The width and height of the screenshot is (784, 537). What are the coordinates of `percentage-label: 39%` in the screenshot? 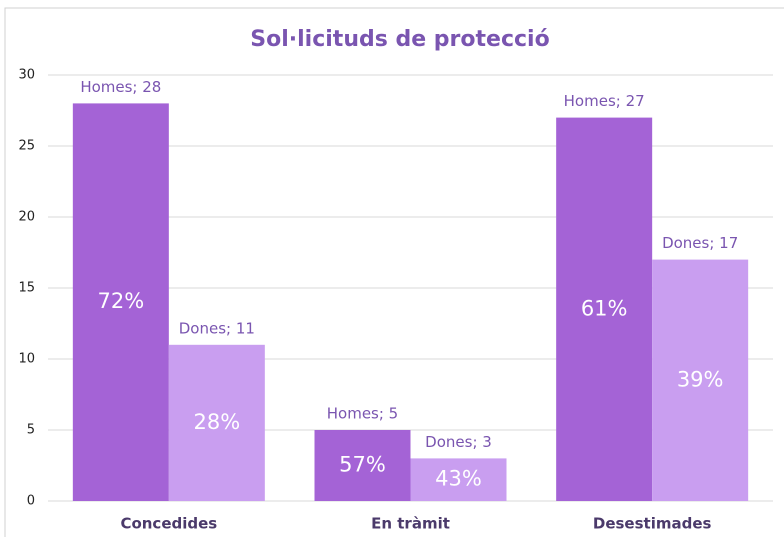 It's located at (700, 379).